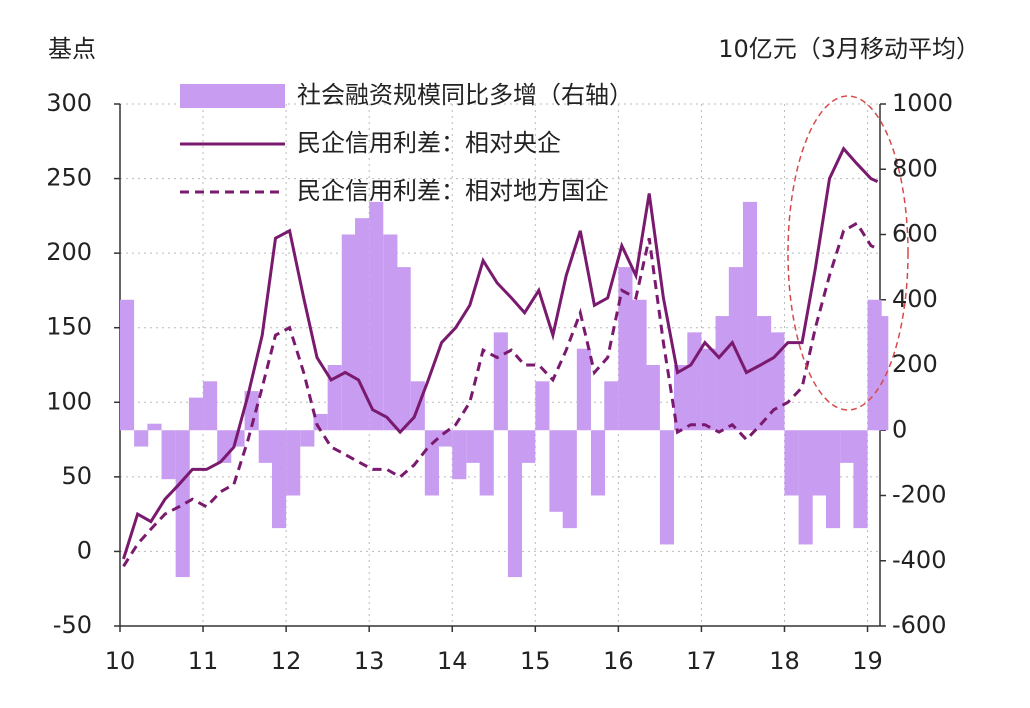 This screenshot has width=1030, height=708. What do you see at coordinates (915, 168) in the screenshot?
I see `y2-tick-label: 800` at bounding box center [915, 168].